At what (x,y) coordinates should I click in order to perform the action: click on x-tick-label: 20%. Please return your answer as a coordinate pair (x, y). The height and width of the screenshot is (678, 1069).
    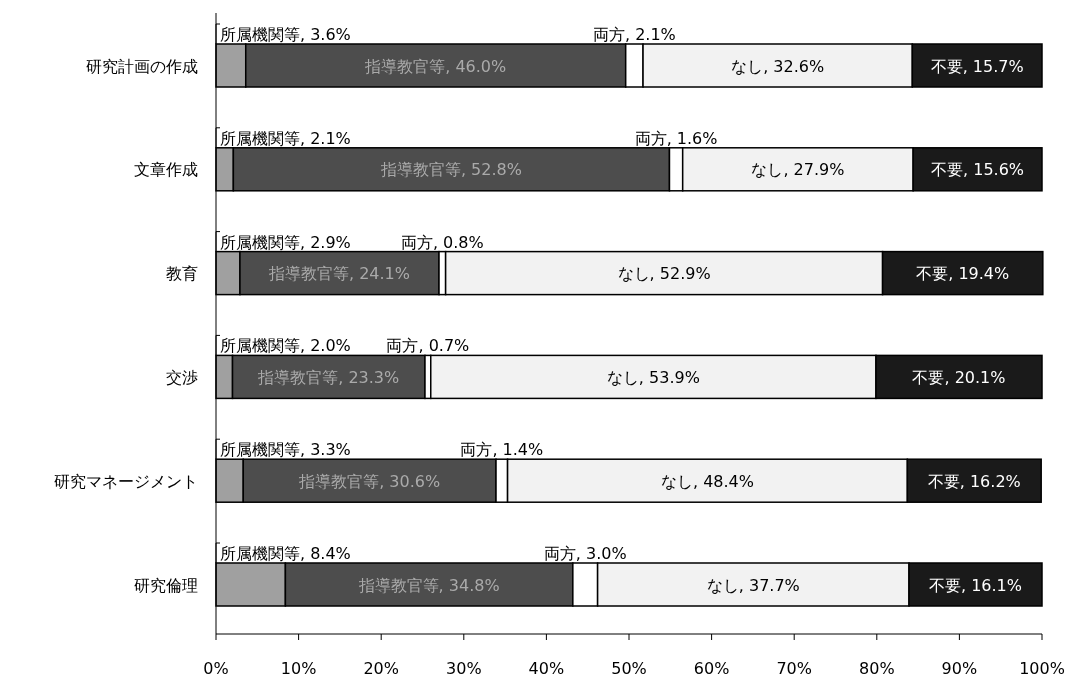
    Looking at the image, I should click on (381, 668).